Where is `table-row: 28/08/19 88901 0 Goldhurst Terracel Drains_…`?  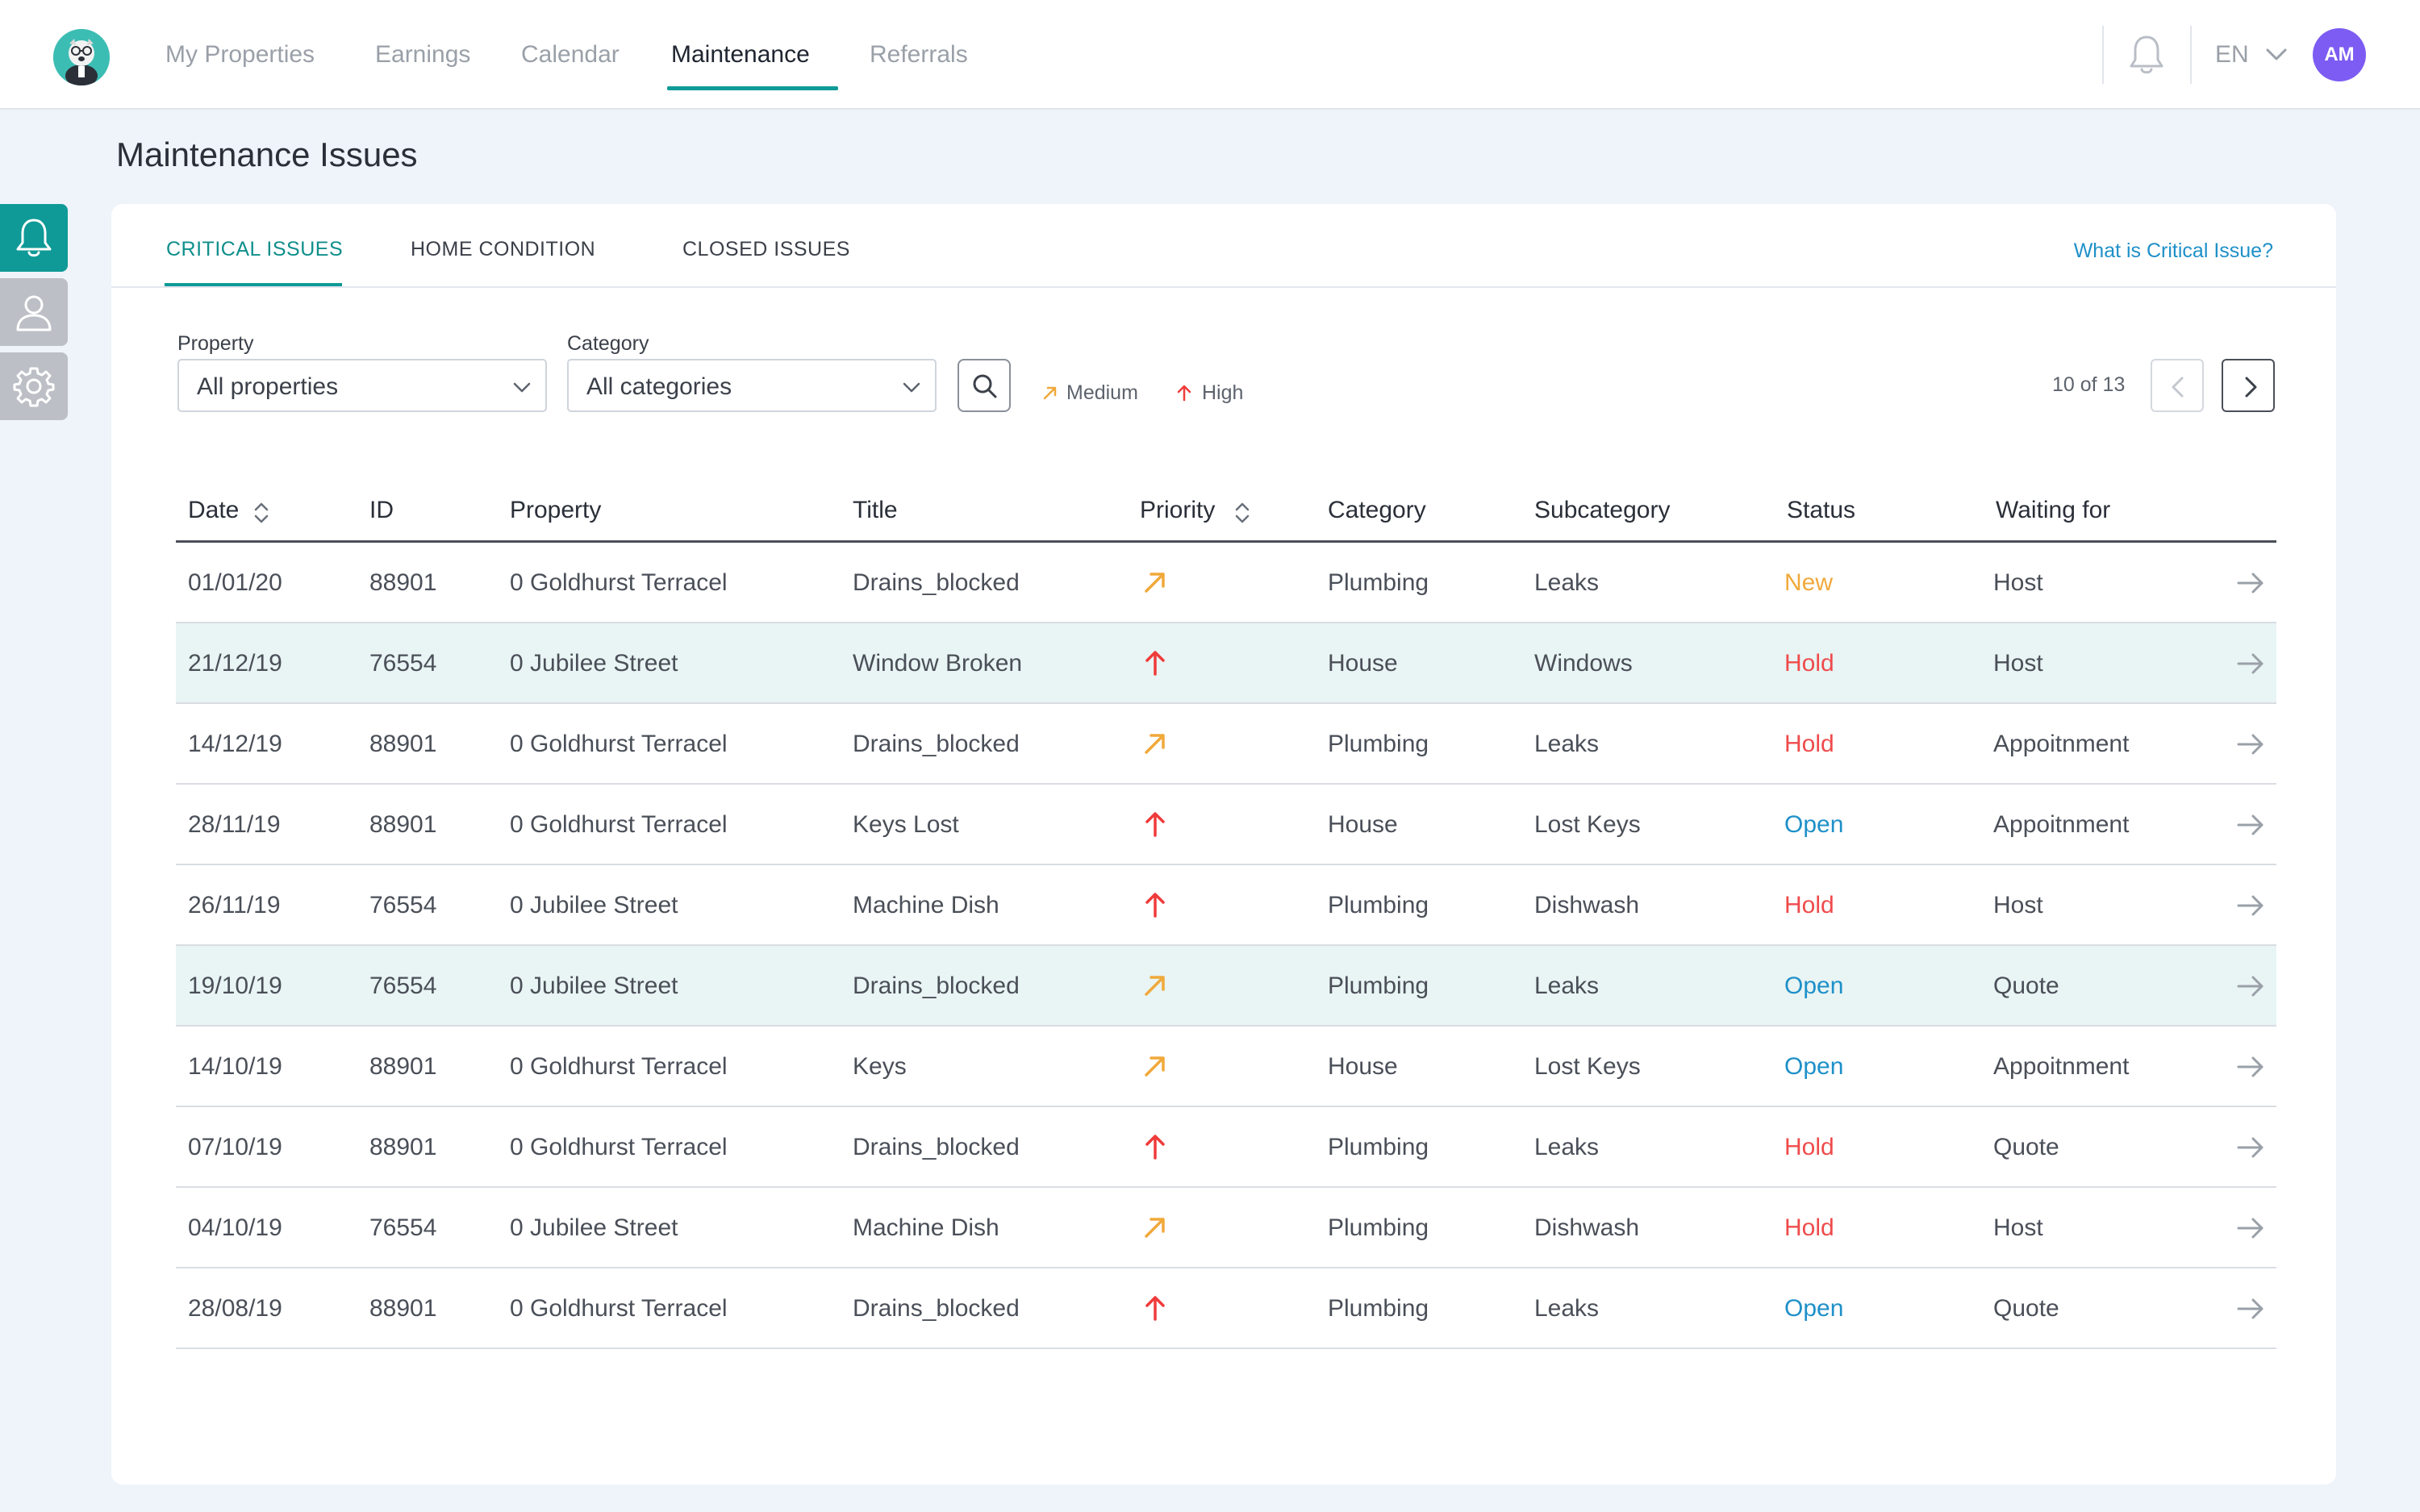 table-row: 28/08/19 88901 0 Goldhurst Terracel Drains_… is located at coordinates (1226, 1308).